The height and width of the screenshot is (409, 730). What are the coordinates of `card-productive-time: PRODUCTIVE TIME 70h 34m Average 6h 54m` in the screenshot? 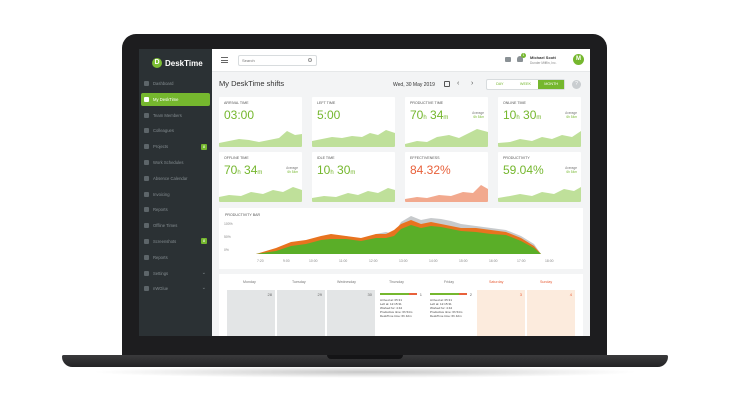 It's located at (446, 122).